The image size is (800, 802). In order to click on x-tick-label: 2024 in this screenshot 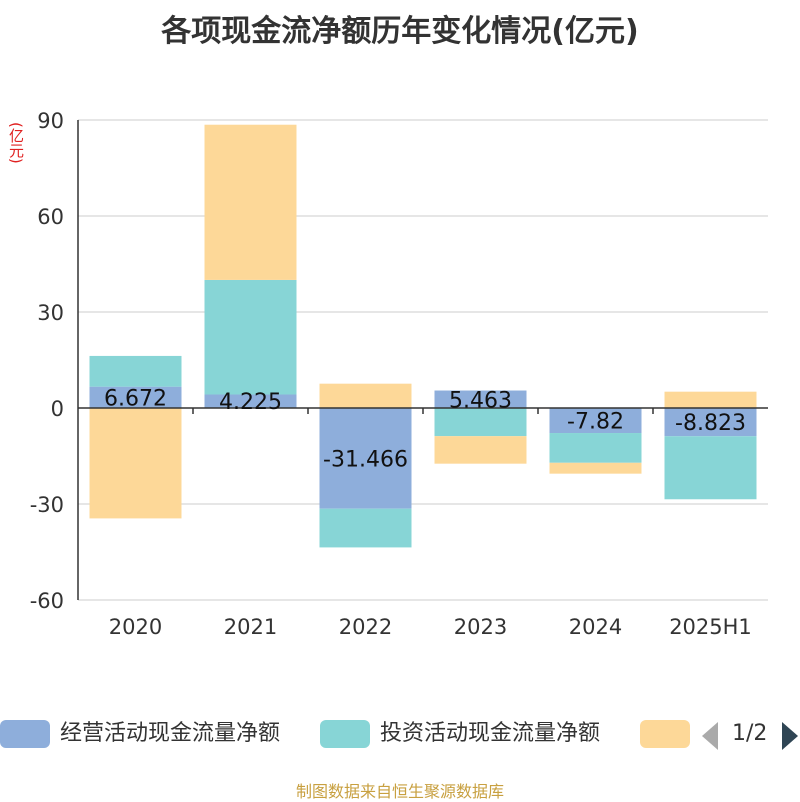, I will do `click(595, 627)`.